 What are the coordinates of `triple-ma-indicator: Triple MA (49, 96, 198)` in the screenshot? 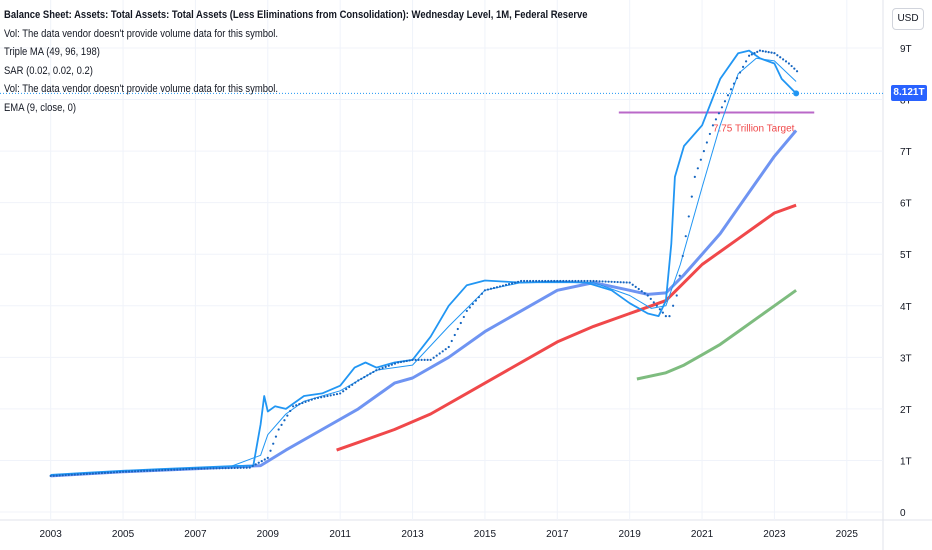 It's located at (52, 52).